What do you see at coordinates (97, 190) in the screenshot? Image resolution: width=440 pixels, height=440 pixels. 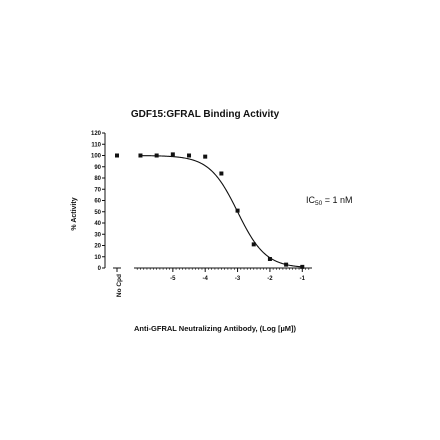 I see `y-tick-label-7: 70` at bounding box center [97, 190].